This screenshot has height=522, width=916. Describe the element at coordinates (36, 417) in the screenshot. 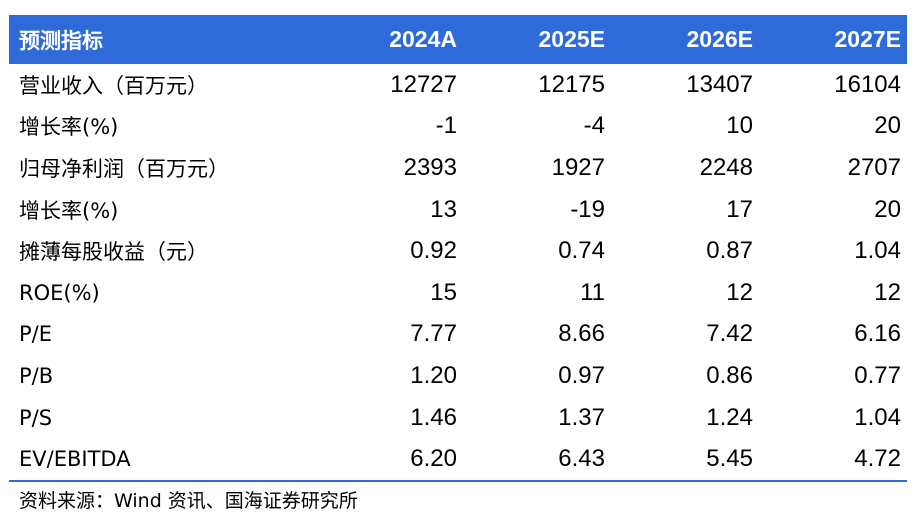

I see `row-label: P/S` at that location.